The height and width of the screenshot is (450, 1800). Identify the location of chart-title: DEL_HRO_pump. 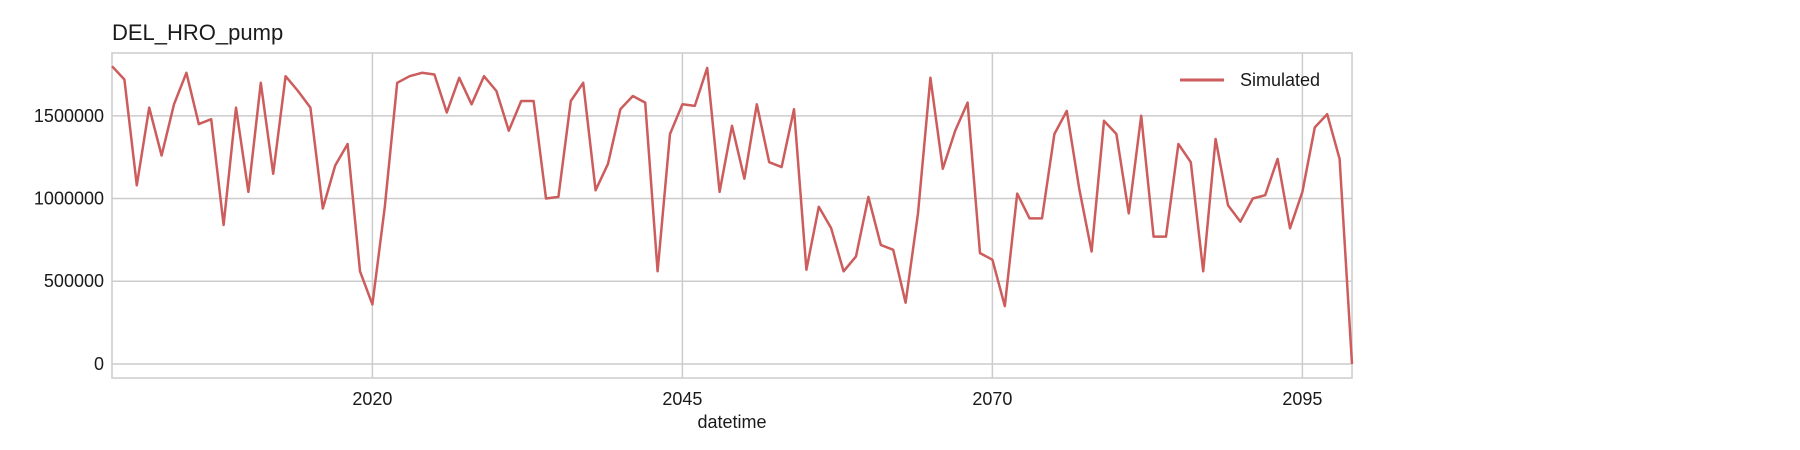
(197, 32).